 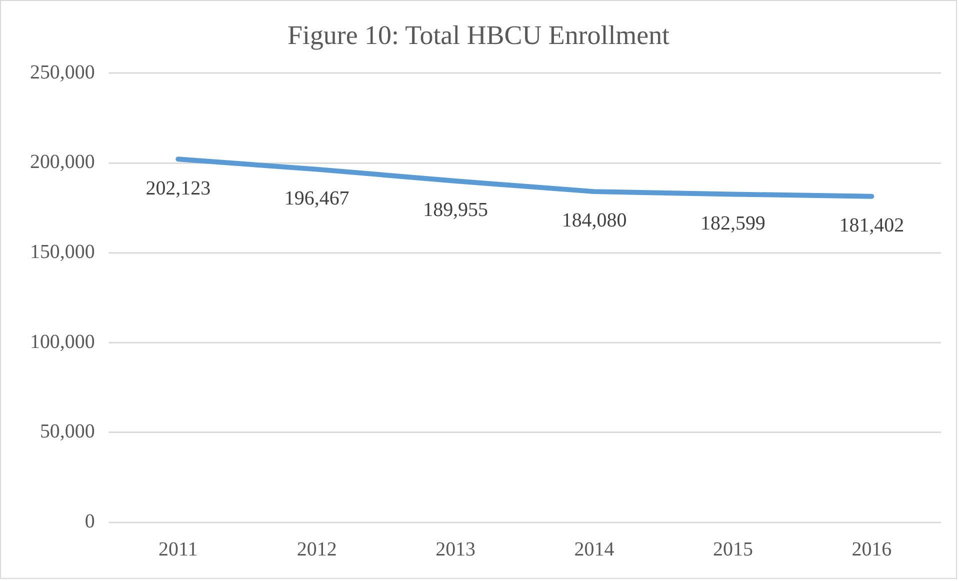 I want to click on data-label: 196,467, so click(x=317, y=198).